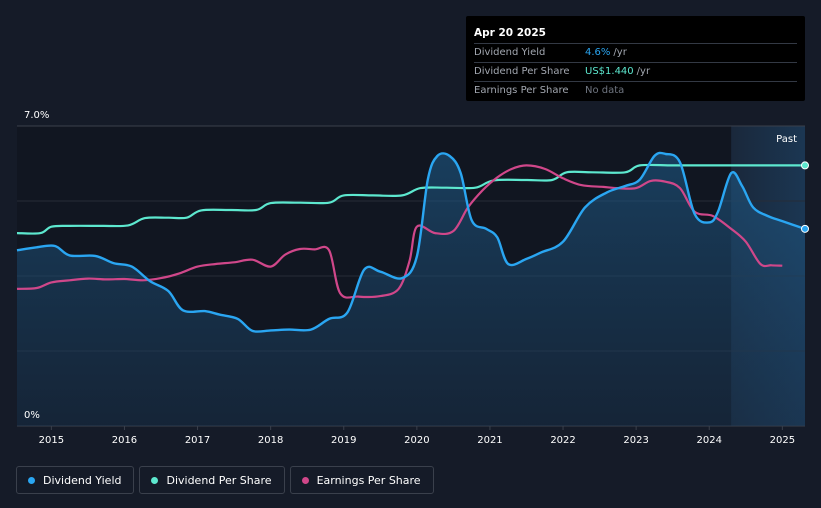 The height and width of the screenshot is (508, 821). I want to click on legend-dividend-per-share: Dividend Per Share, so click(212, 480).